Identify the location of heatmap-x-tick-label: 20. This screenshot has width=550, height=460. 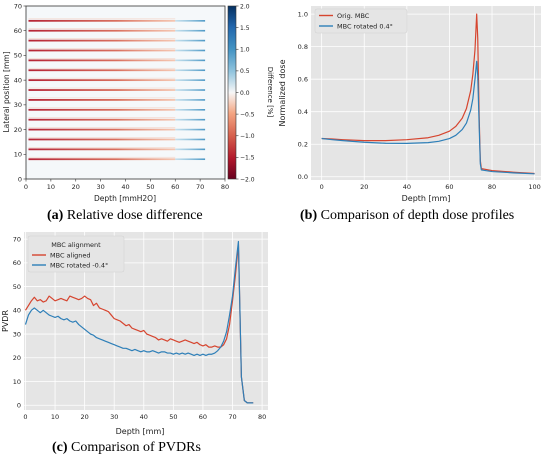
(76, 187).